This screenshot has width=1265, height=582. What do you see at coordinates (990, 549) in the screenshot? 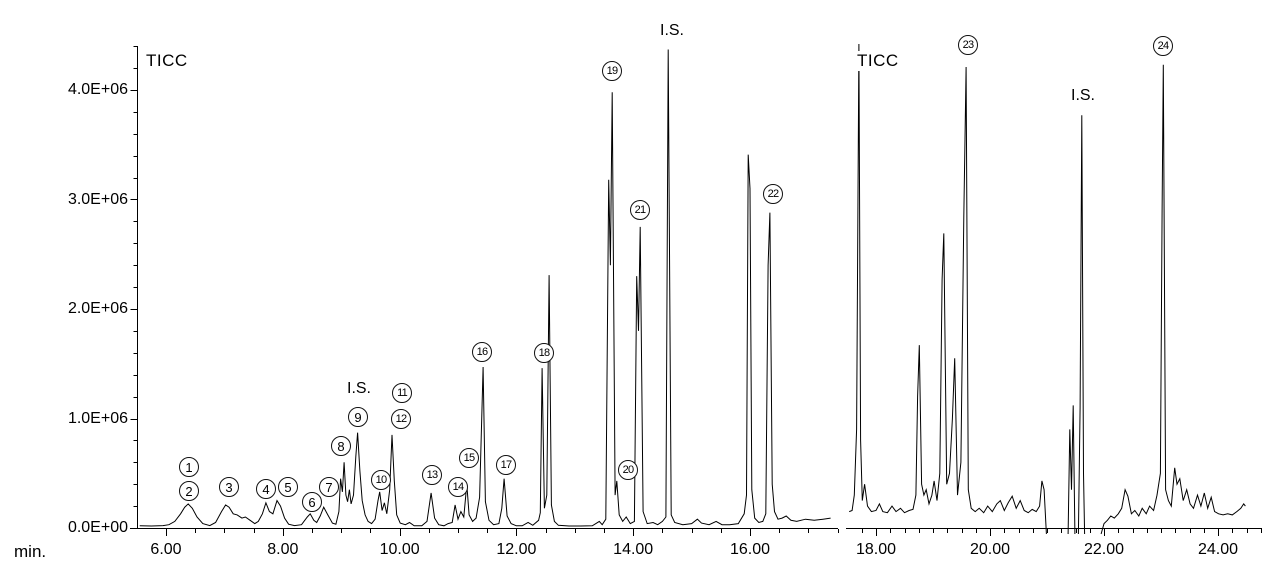
I see `x-tick-label: 20.00` at bounding box center [990, 549].